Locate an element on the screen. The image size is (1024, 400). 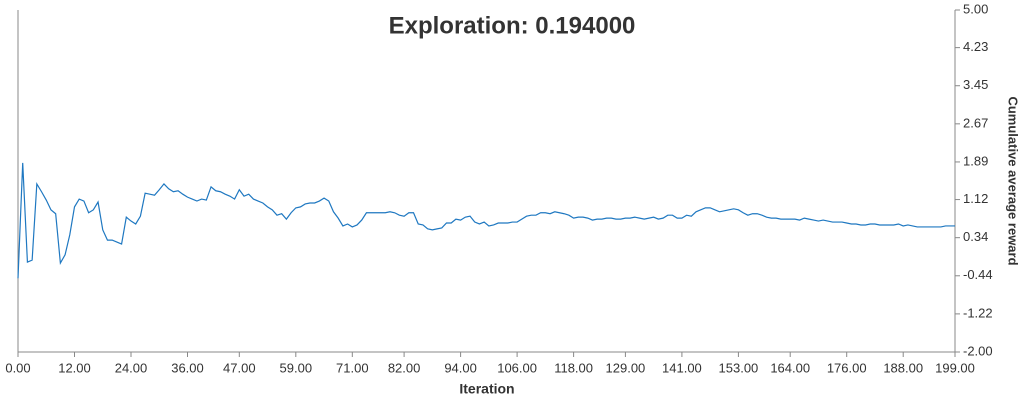
y-tick-label: 0.34 is located at coordinates (975, 236).